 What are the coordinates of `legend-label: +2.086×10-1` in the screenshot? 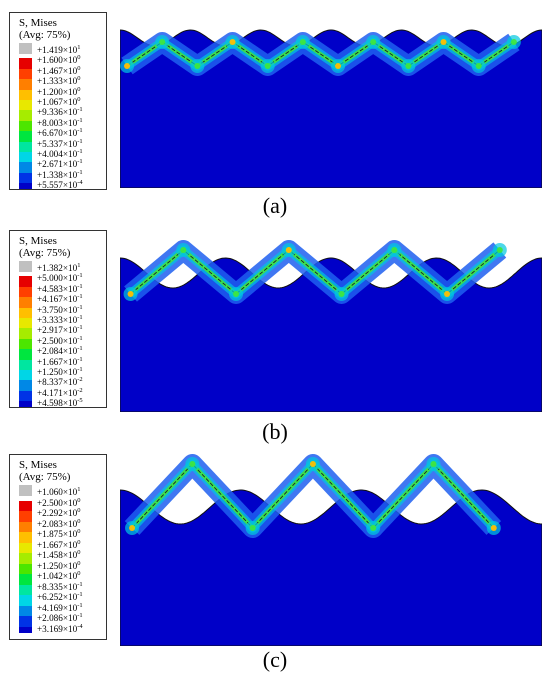 It's located at (60, 617).